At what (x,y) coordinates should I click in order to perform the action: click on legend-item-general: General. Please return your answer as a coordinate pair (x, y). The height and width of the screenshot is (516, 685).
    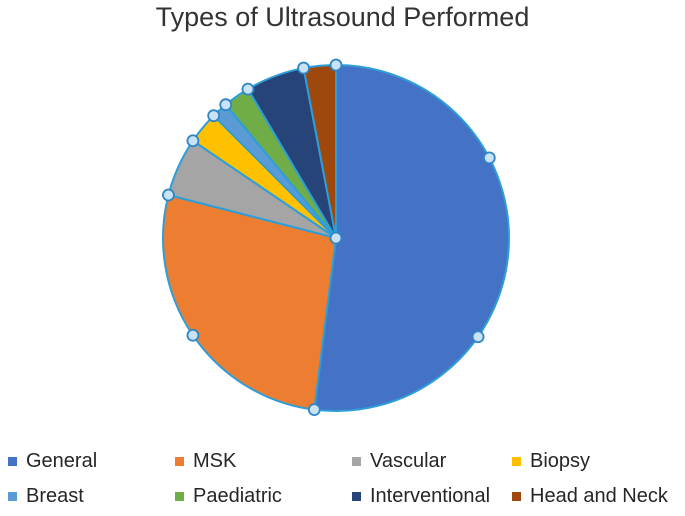
    Looking at the image, I should click on (91, 461).